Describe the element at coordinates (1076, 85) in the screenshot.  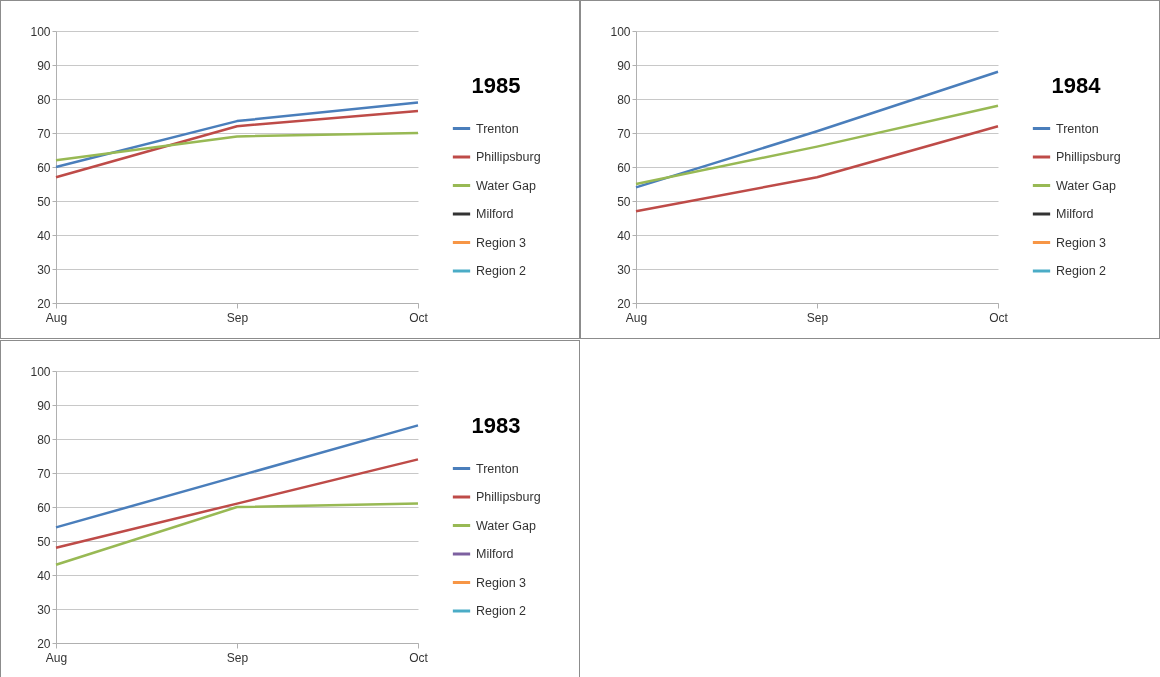
I see `legend-title: 1984` at that location.